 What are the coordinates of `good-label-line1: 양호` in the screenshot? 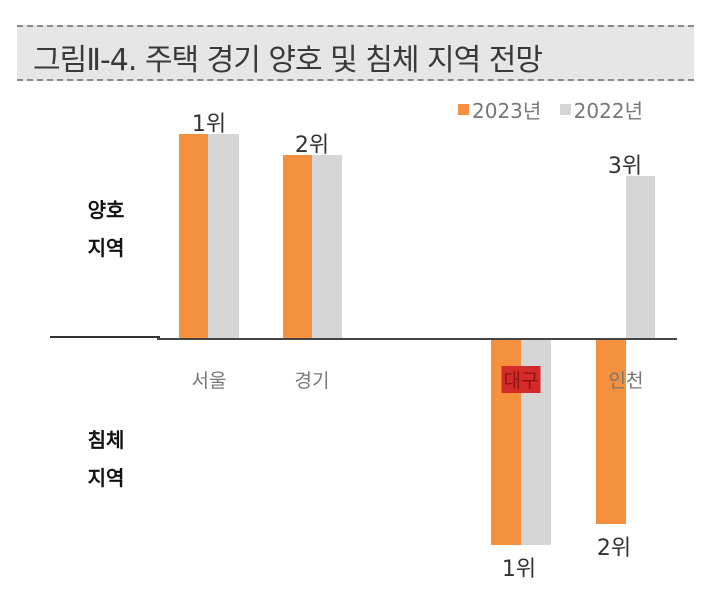 It's located at (106, 210).